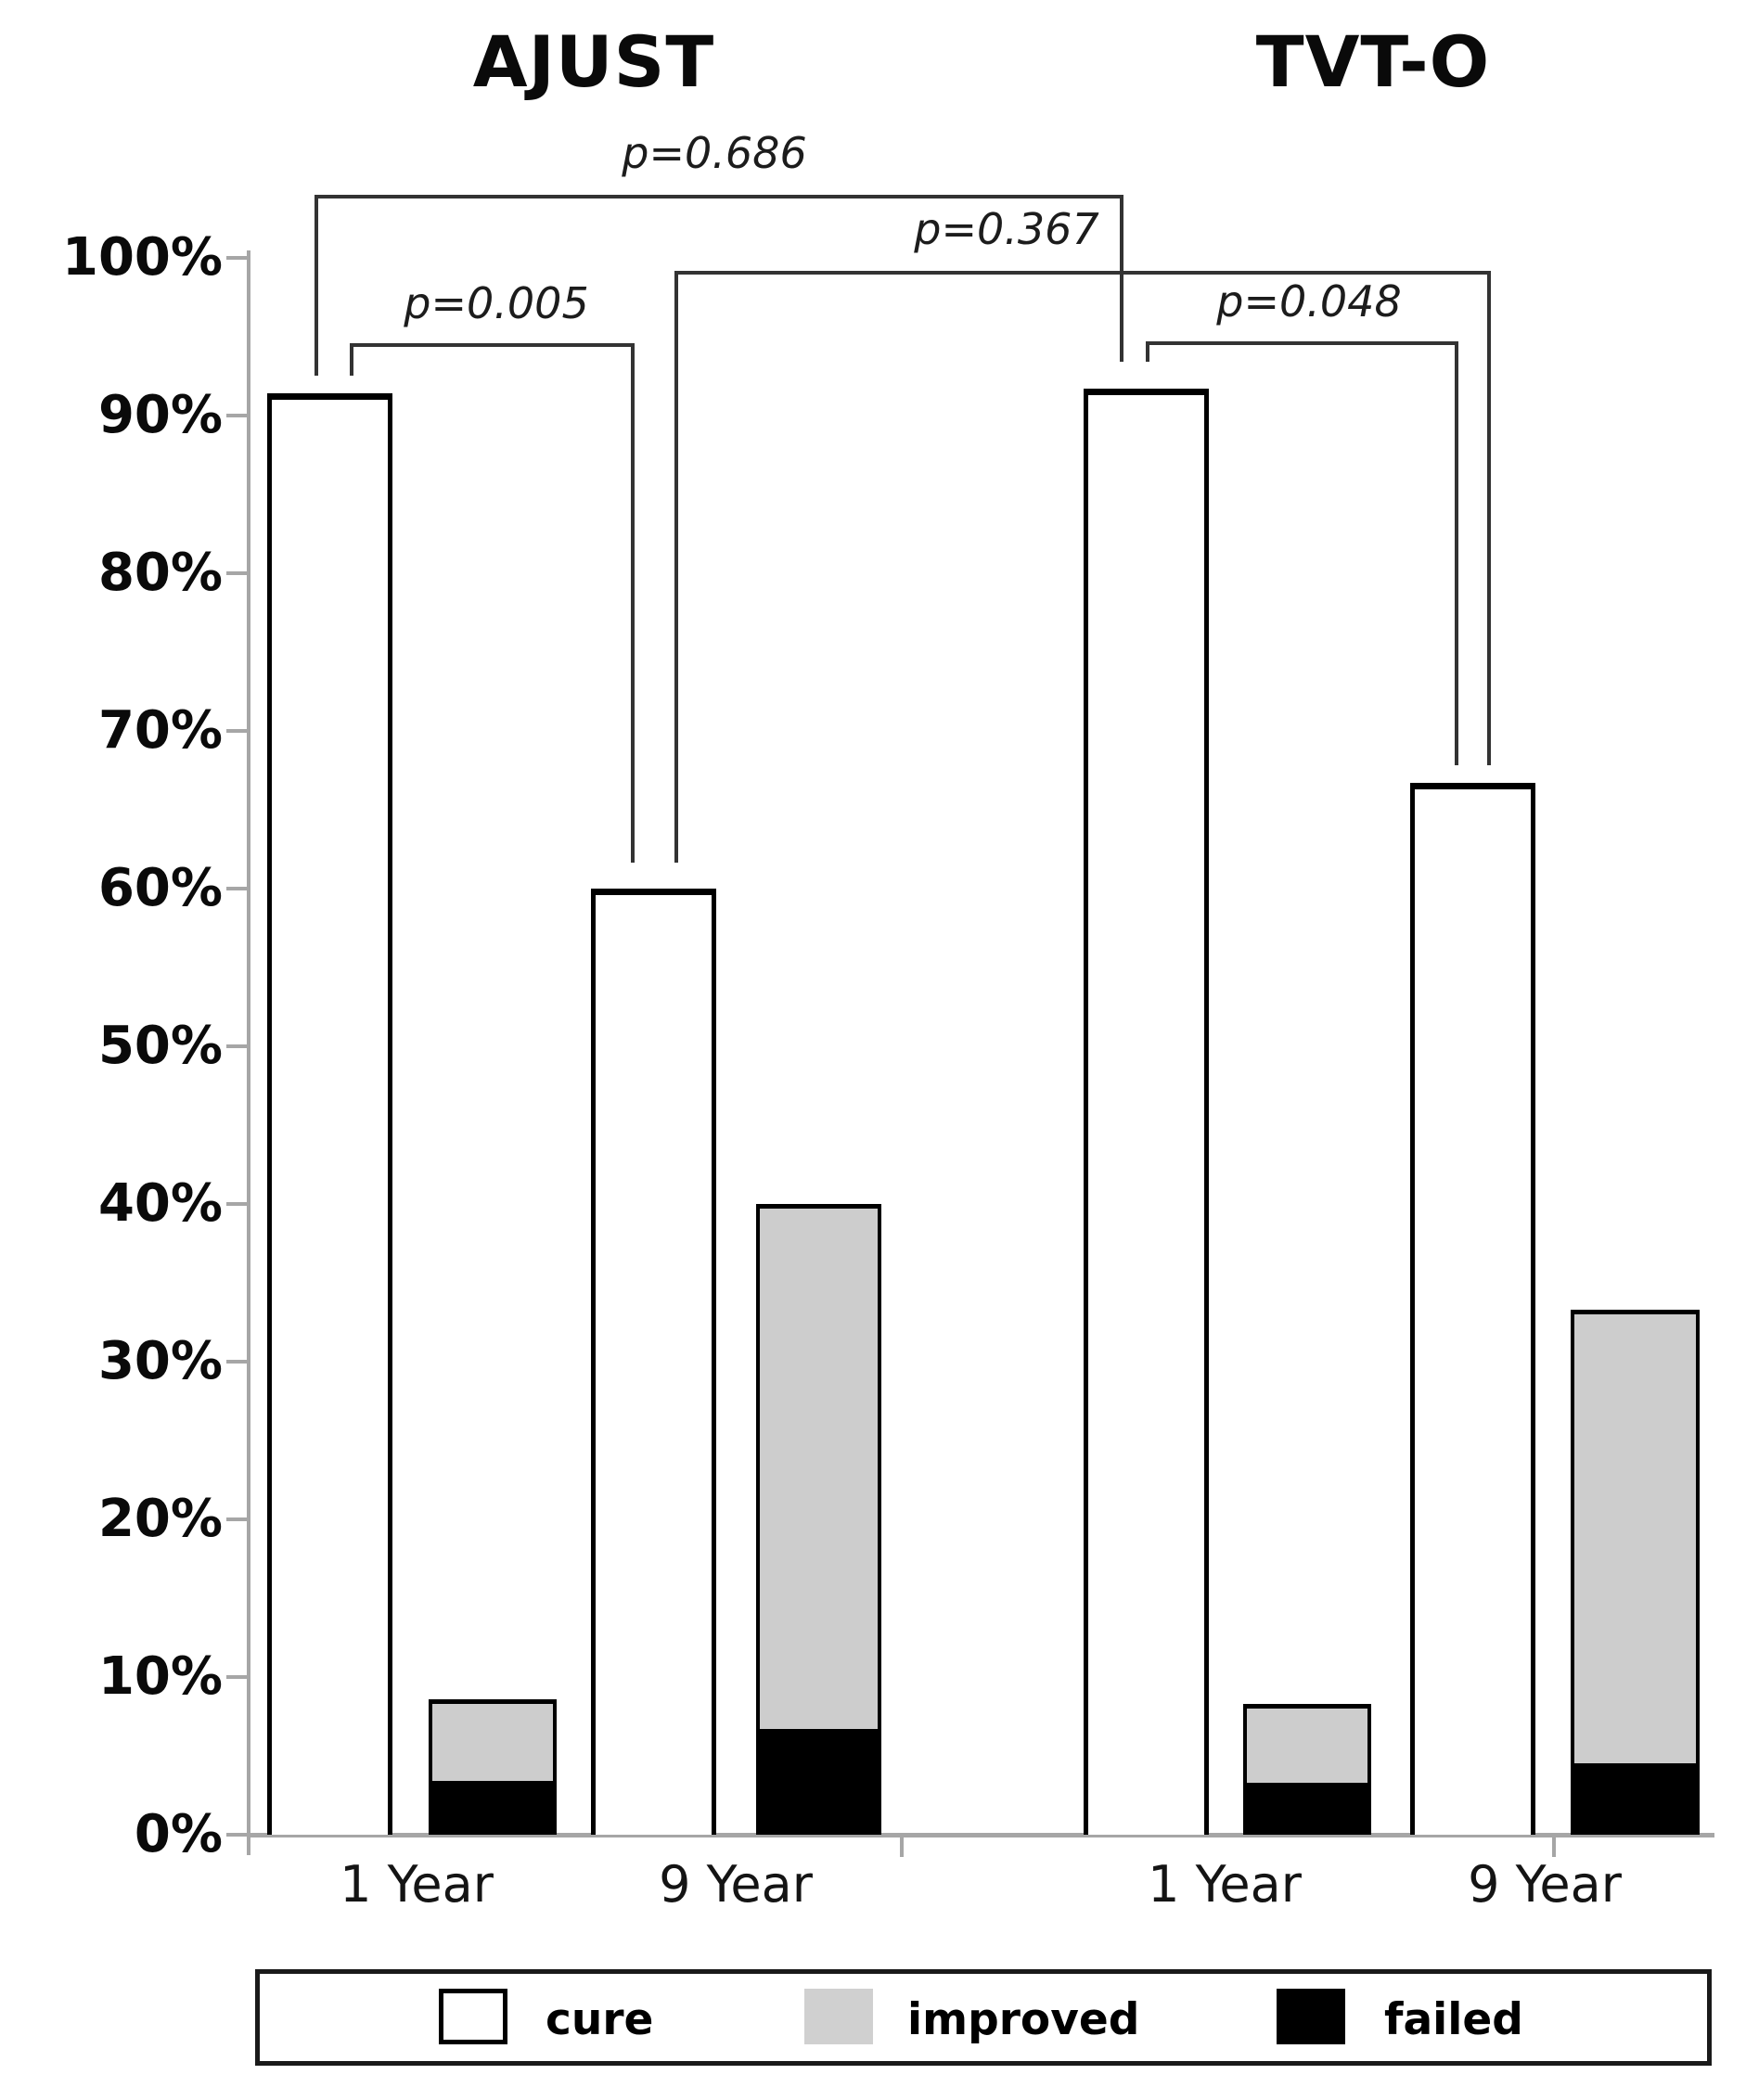  I want to click on legend-swatch-failed, so click(1311, 2016).